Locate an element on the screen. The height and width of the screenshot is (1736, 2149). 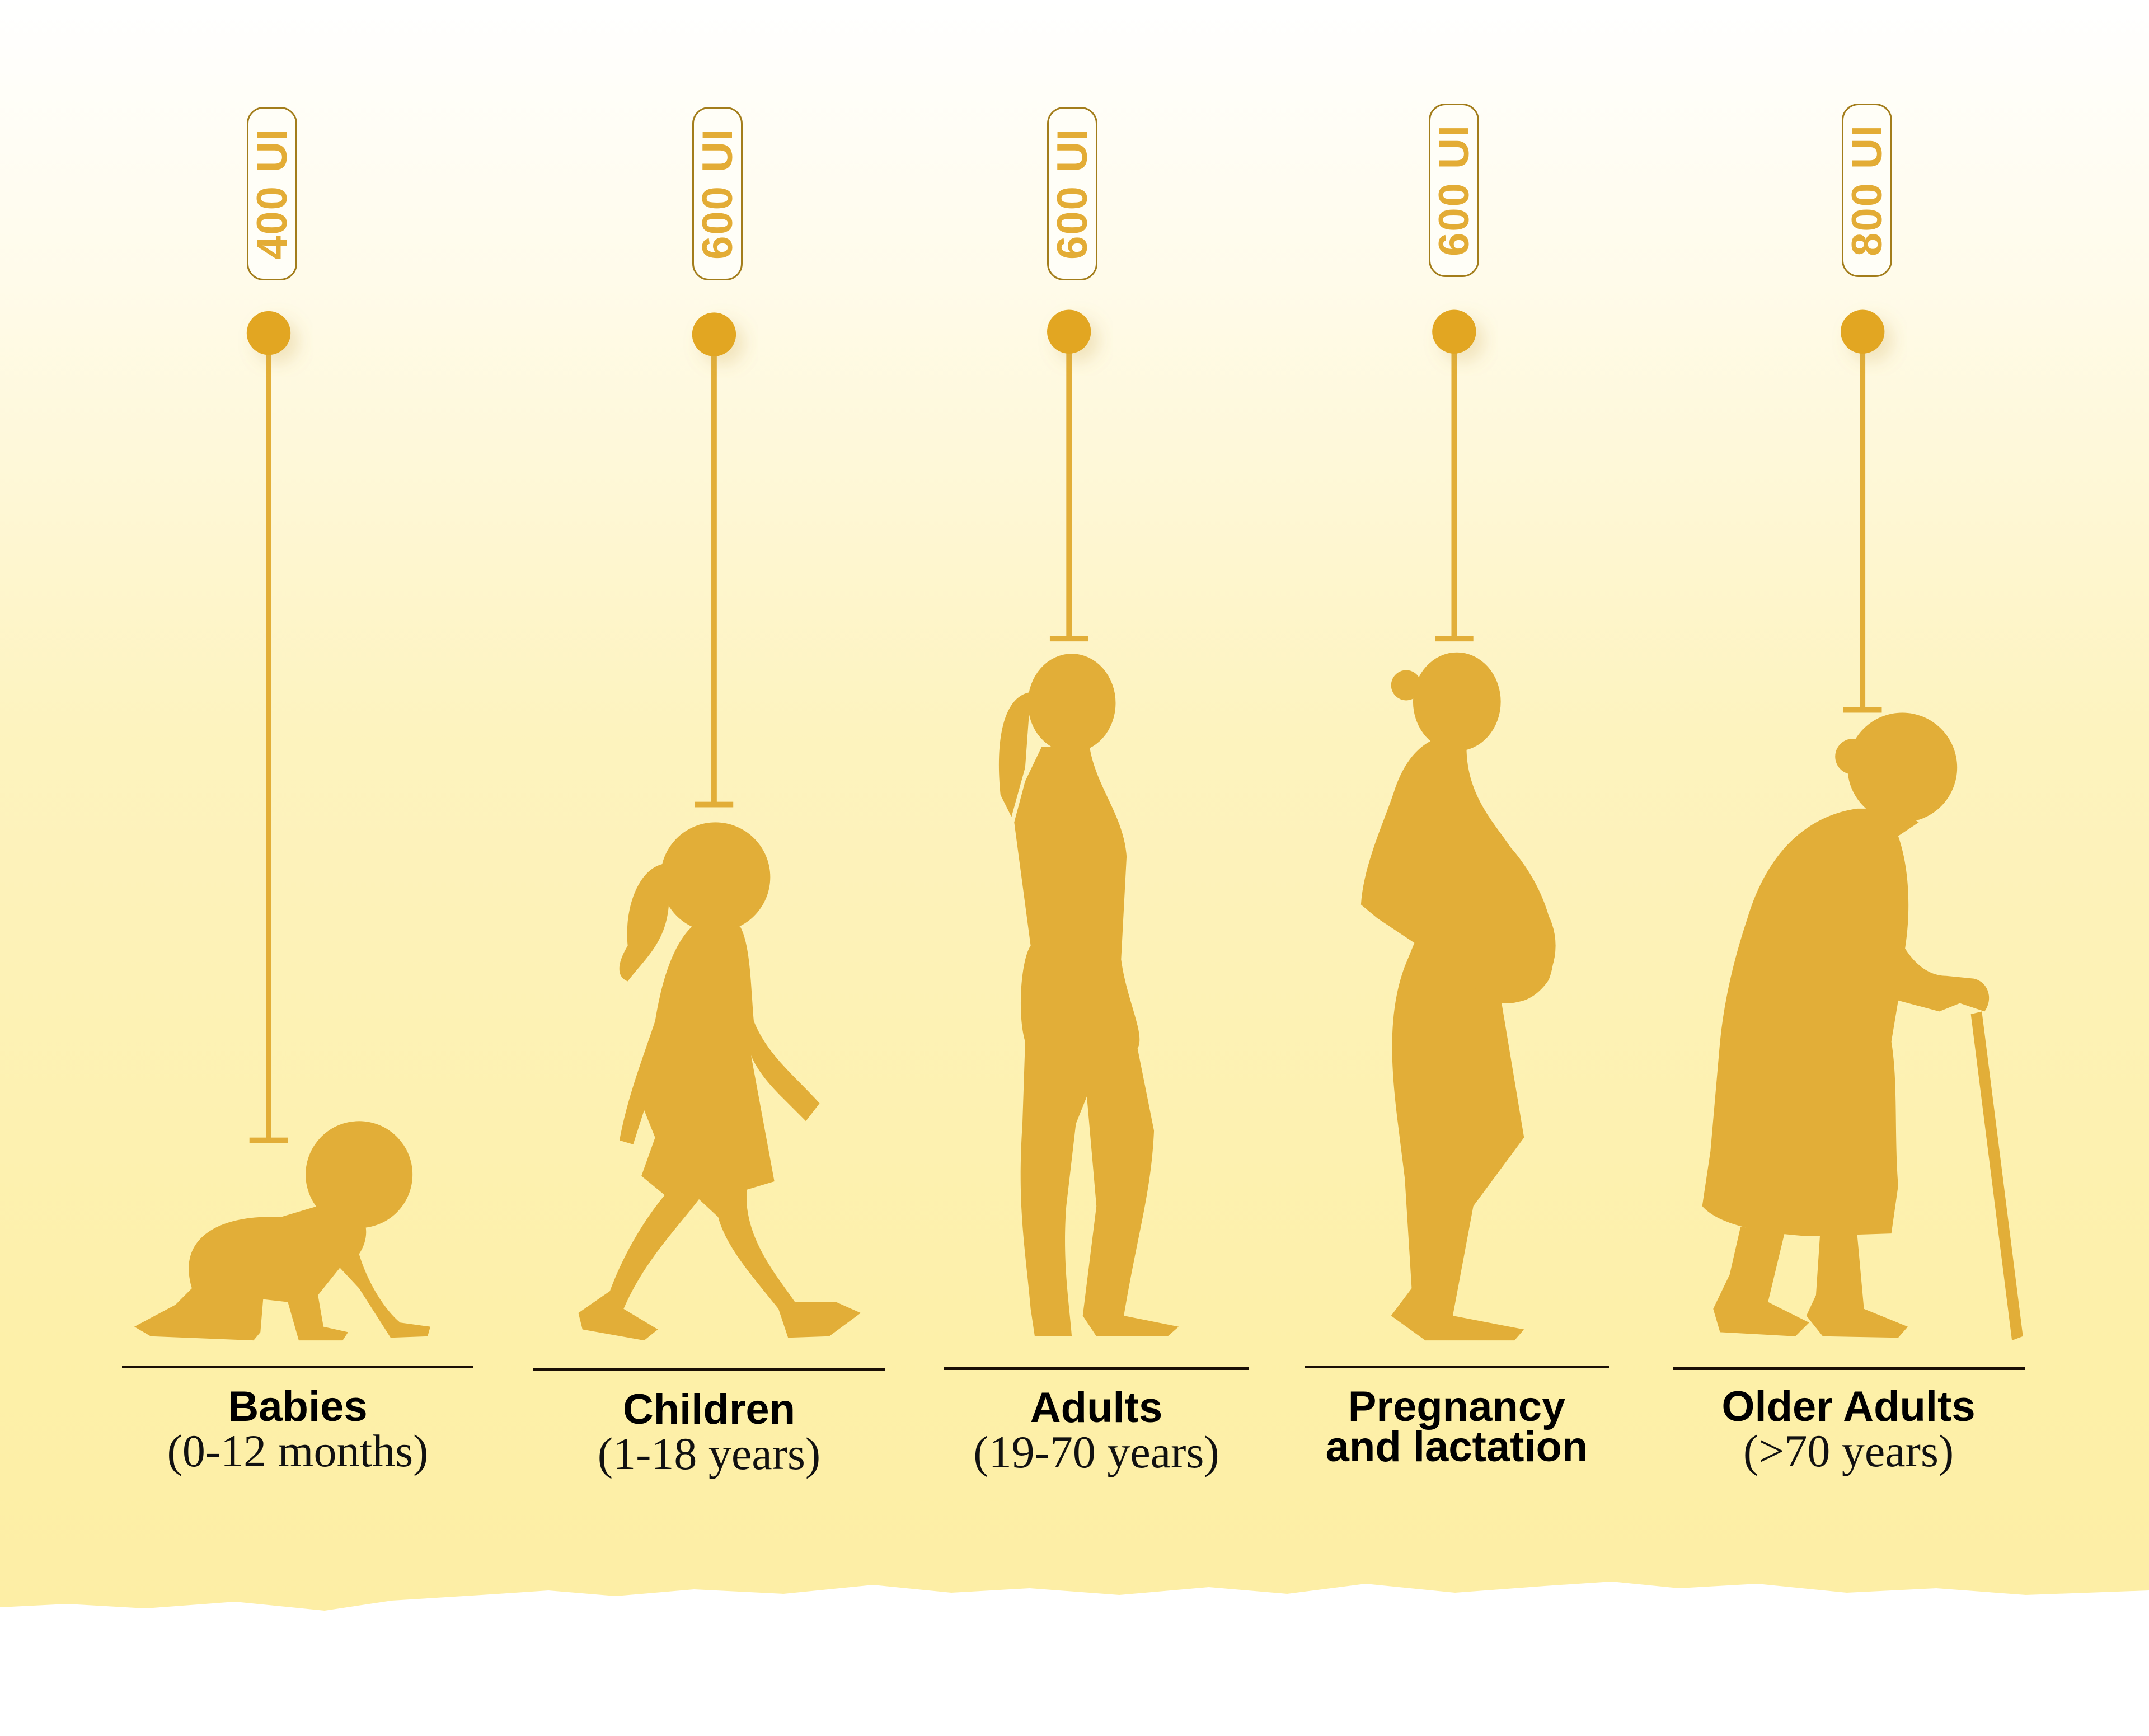
torn-paper-edge is located at coordinates (1074, 1659).